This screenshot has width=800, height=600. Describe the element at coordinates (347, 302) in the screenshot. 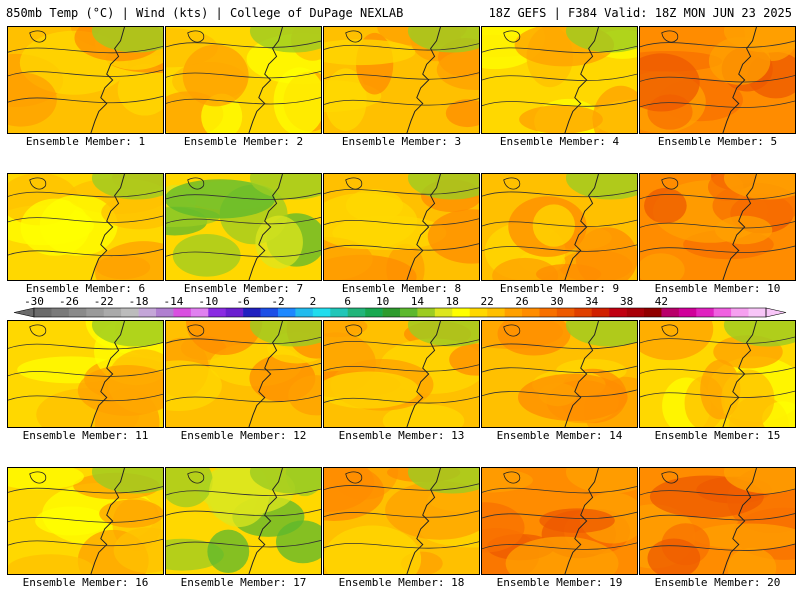

I see `colorbar-tick-label: 6` at that location.